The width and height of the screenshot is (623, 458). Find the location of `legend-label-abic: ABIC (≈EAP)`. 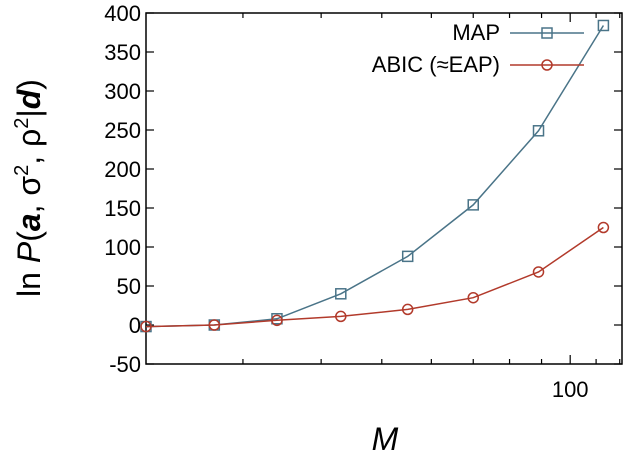

legend-label-abic: ABIC (≈EAP) is located at coordinates (436, 64).